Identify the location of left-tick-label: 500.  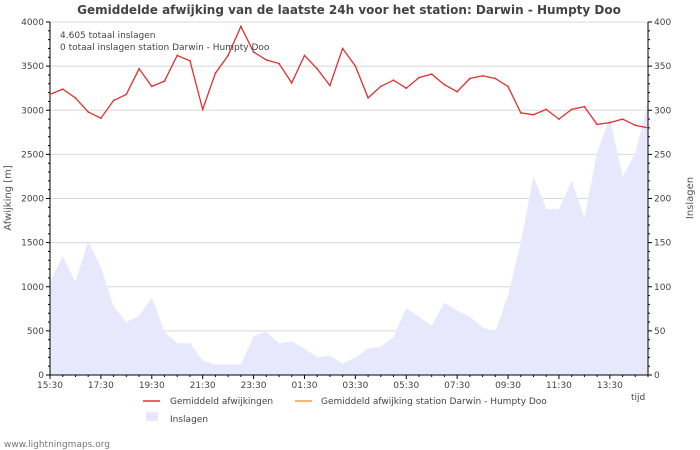
(35, 332).